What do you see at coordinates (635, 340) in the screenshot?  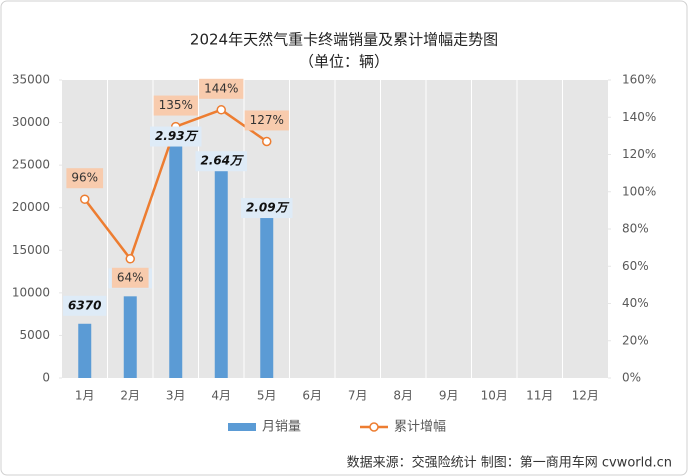 I see `y2-tick-label: 20%` at bounding box center [635, 340].